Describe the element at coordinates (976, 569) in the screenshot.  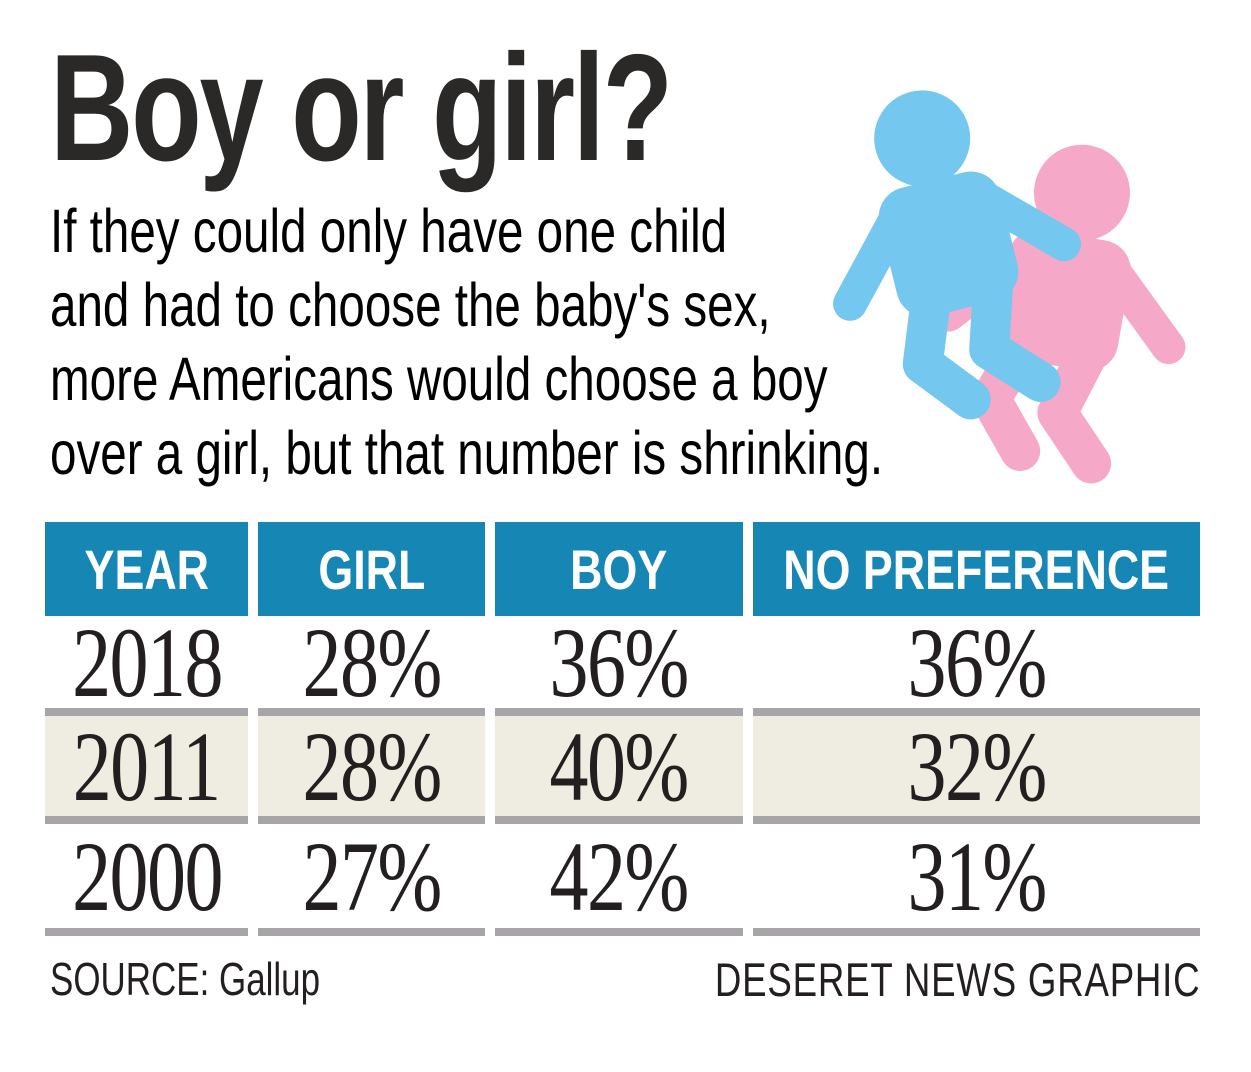
I see `column-header-no-preference: NO PREFERENCE` at that location.